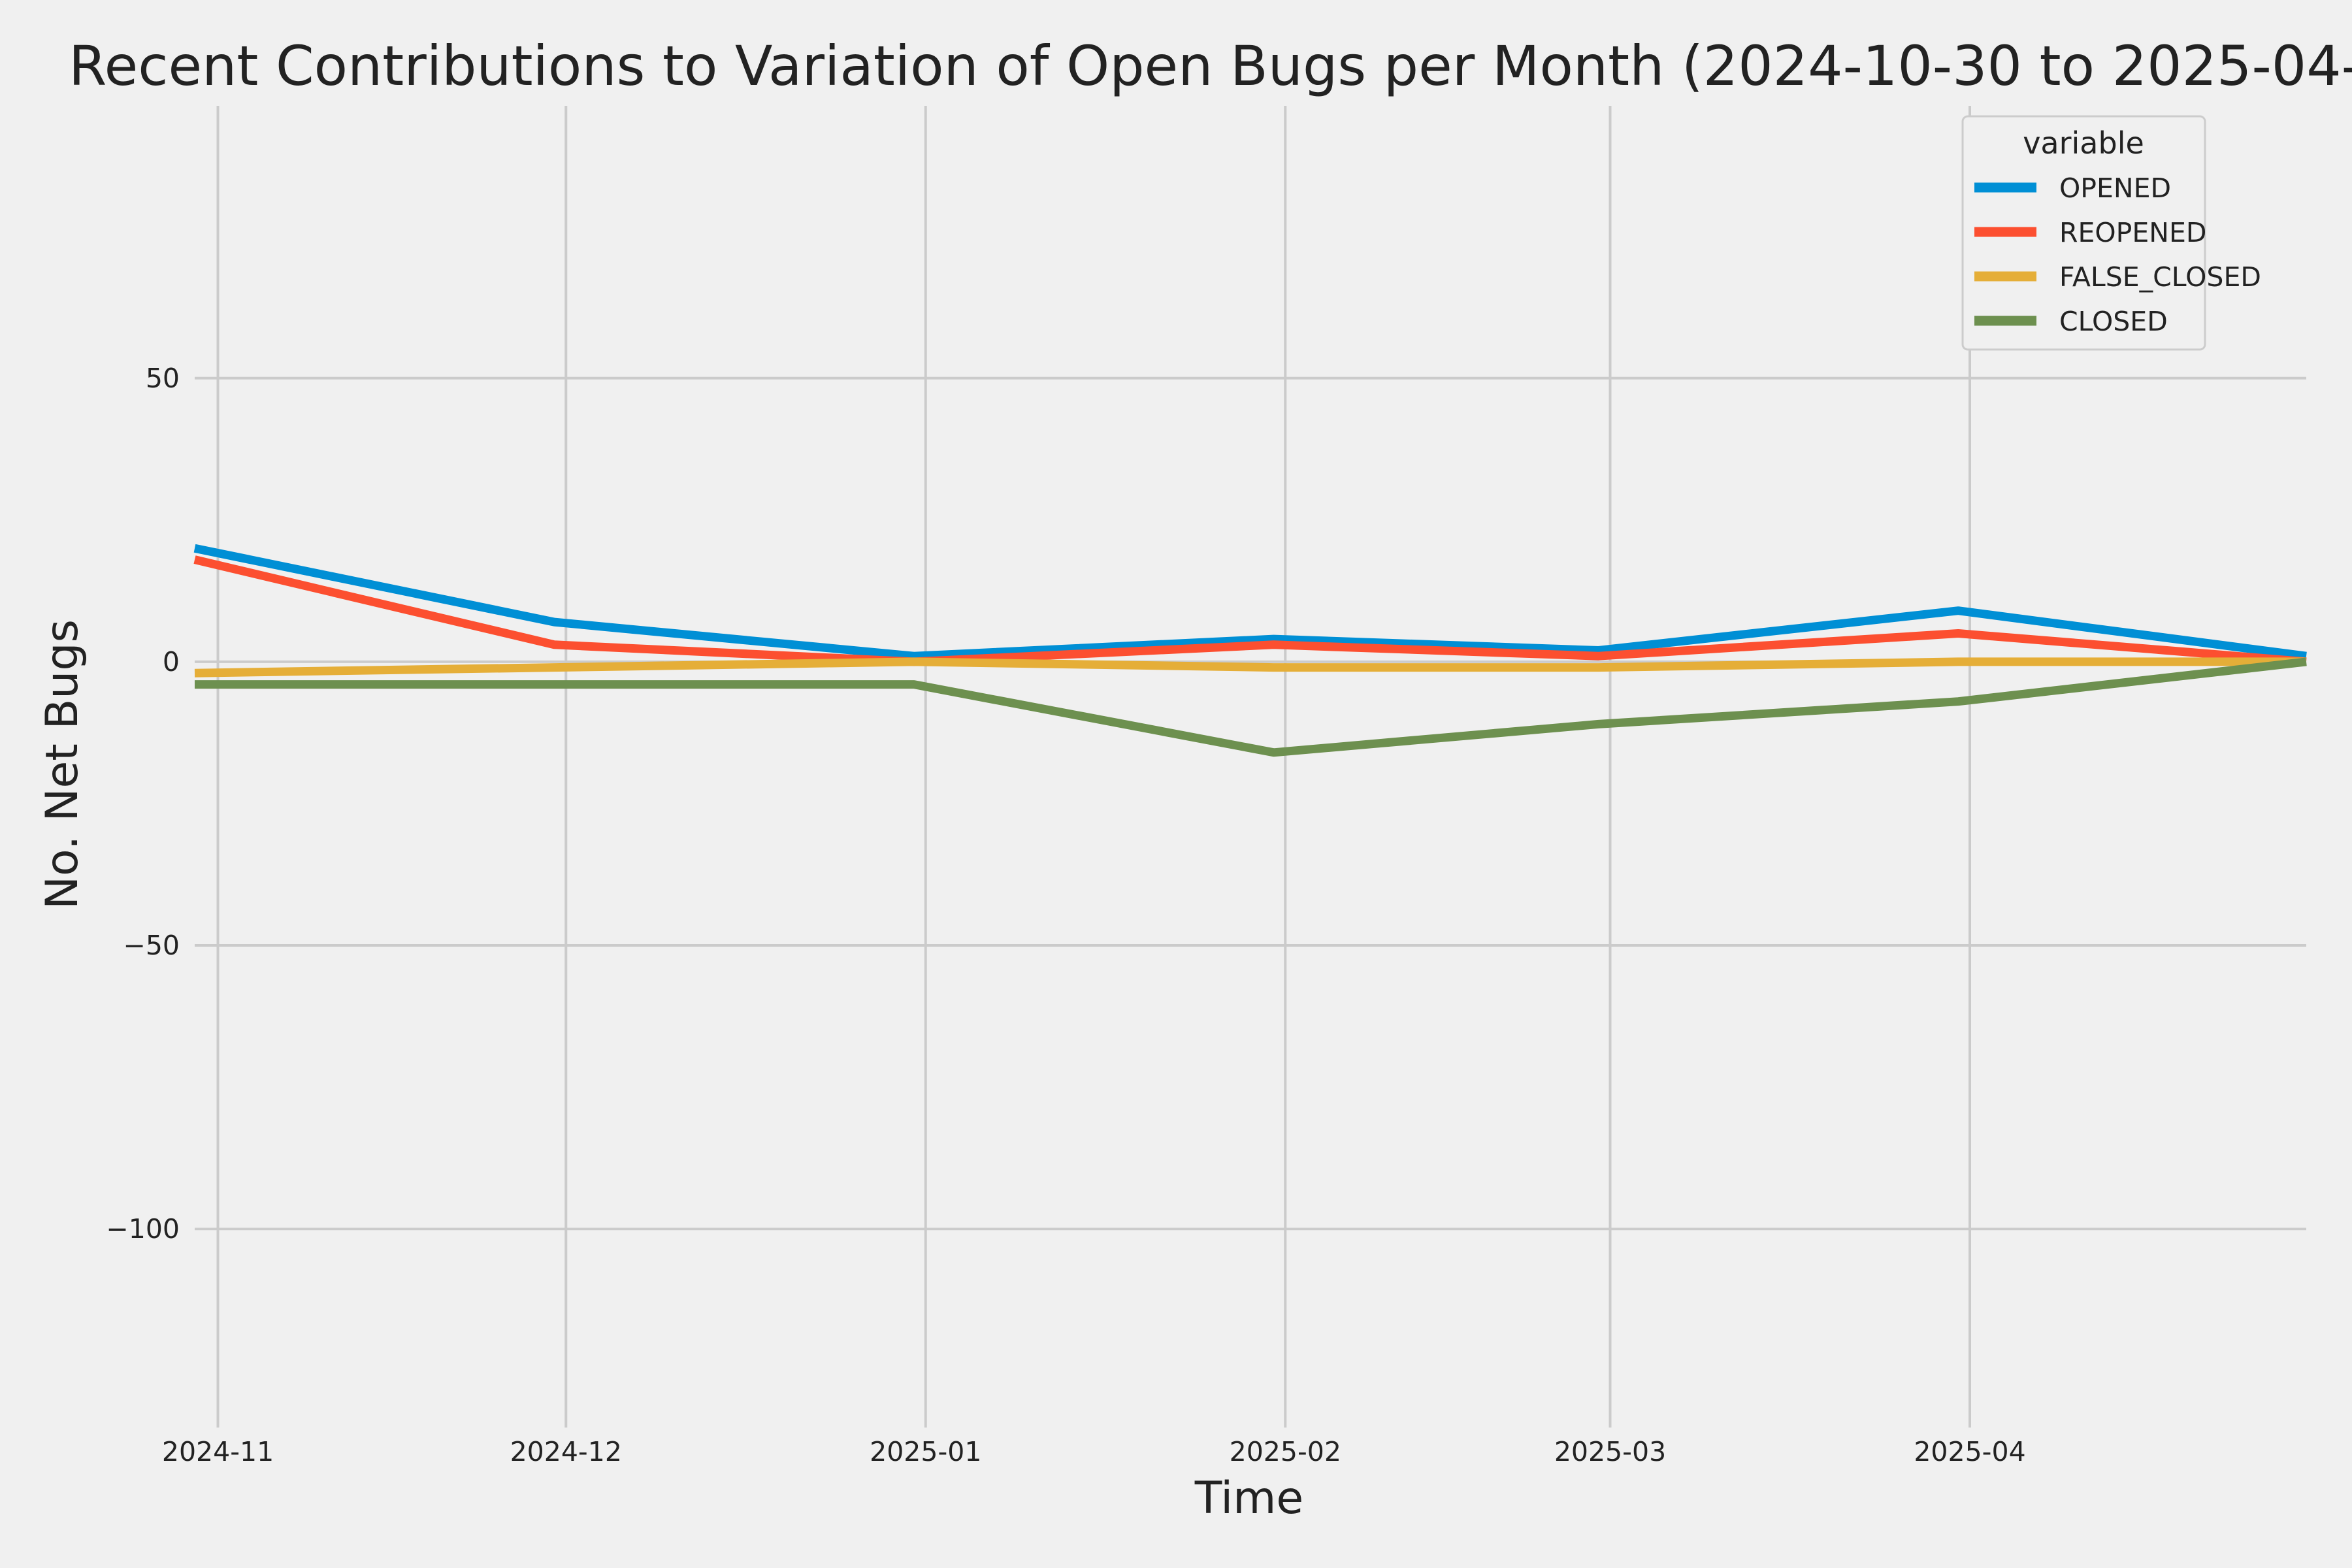  What do you see at coordinates (2160, 277) in the screenshot?
I see `legend-label-false-closed: FALSE_CLOSED` at bounding box center [2160, 277].